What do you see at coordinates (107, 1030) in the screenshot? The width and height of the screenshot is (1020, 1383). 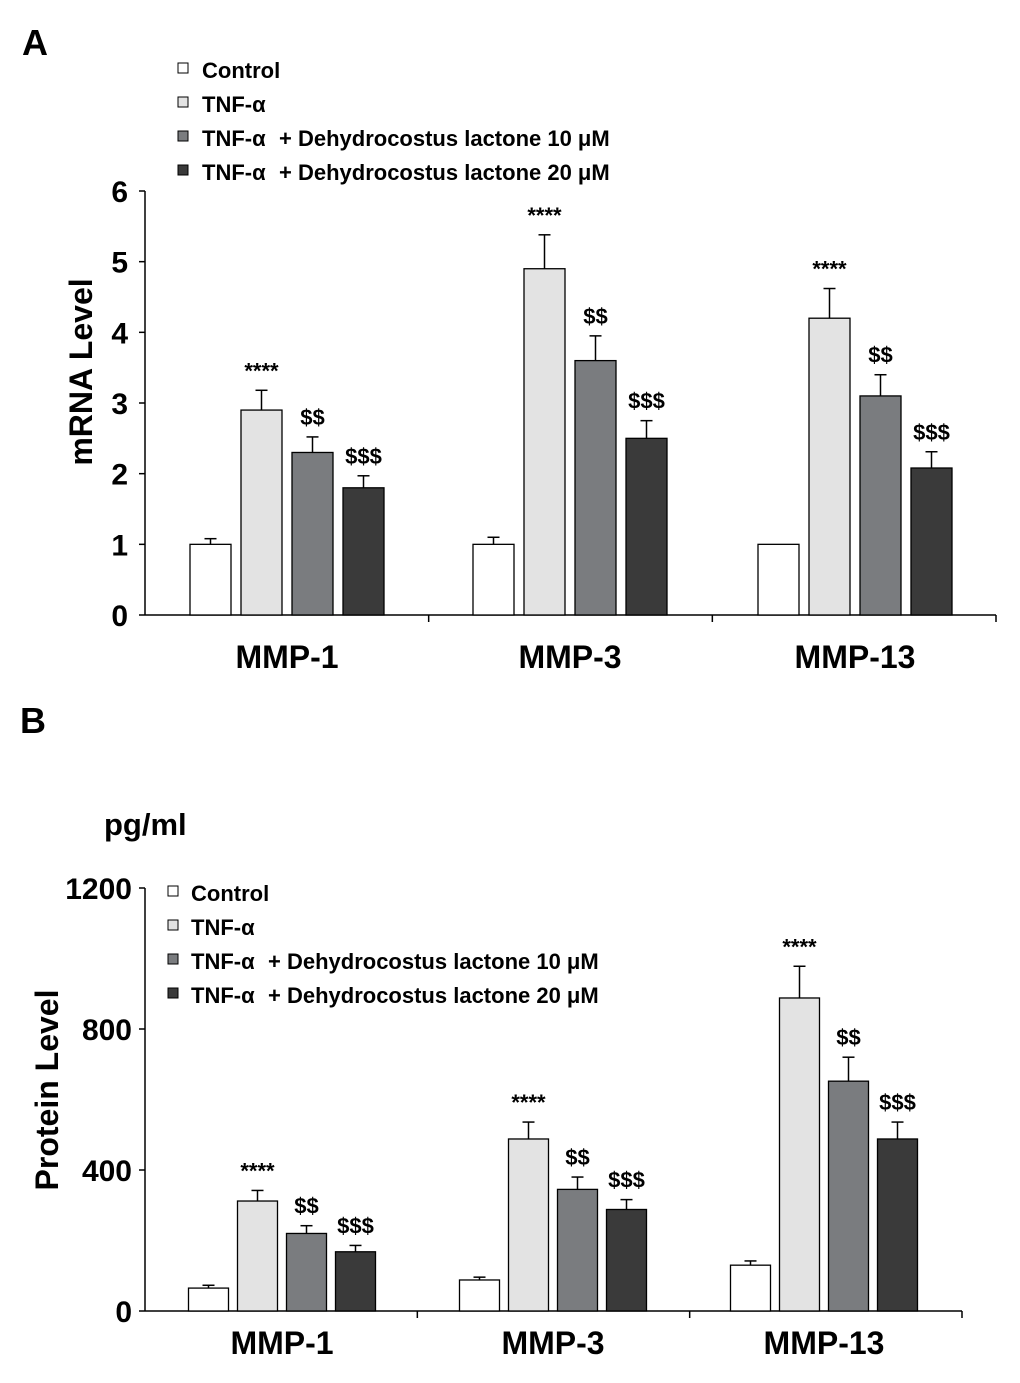 I see `y-tick-label: 800` at bounding box center [107, 1030].